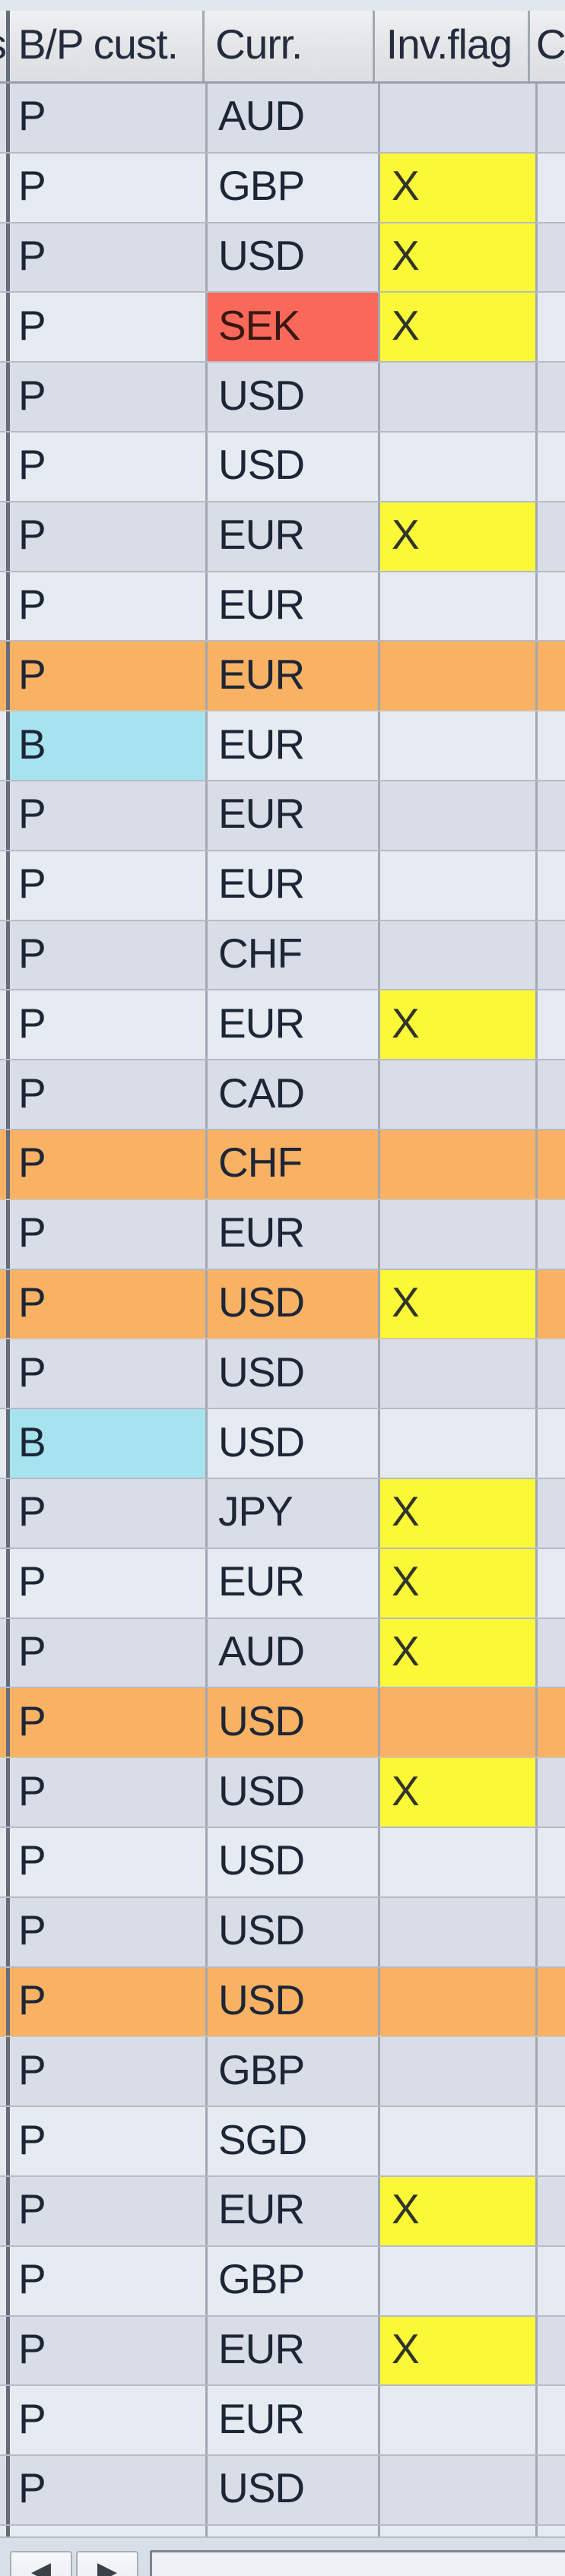 This screenshot has height=2576, width=565. Describe the element at coordinates (291, 2071) in the screenshot. I see `curr-cell: GBP` at that location.